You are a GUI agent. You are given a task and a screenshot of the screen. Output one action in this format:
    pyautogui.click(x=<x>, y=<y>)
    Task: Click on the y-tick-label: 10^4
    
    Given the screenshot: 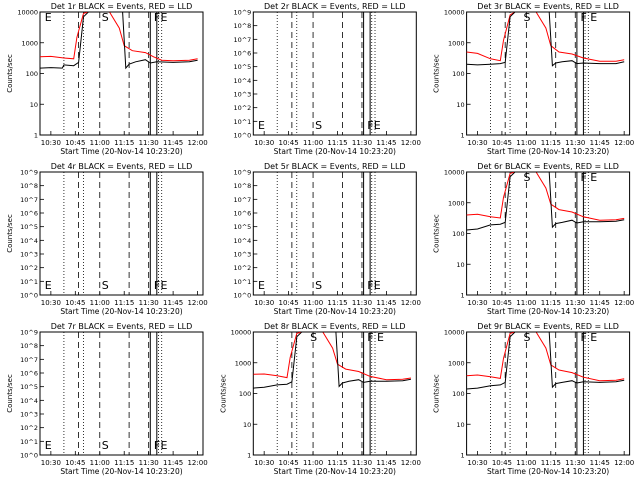 What is the action you would take?
    pyautogui.click(x=29, y=401)
    